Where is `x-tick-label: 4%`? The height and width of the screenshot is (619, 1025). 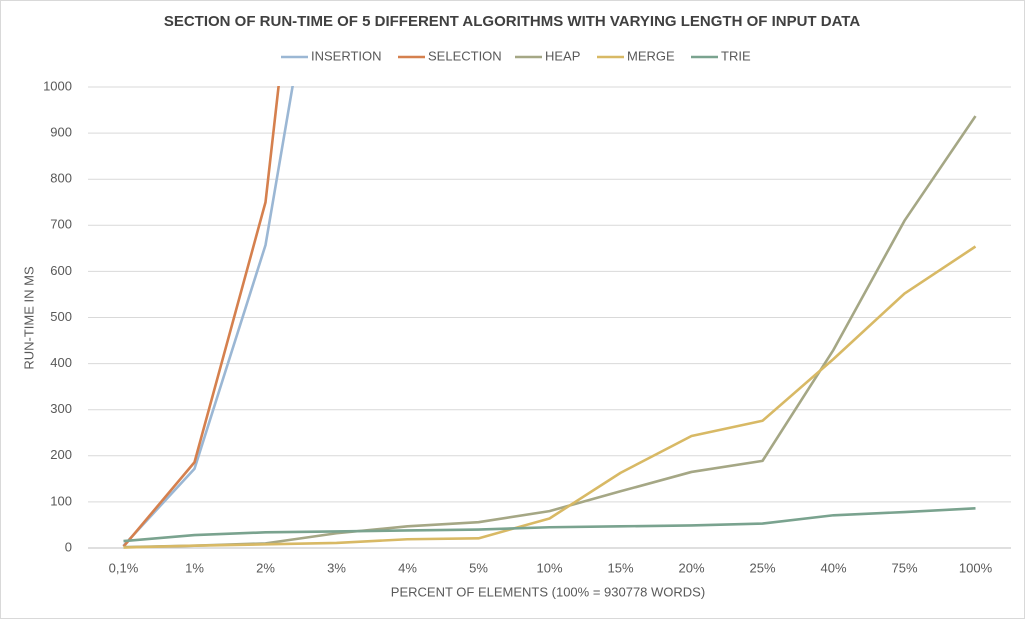 x-tick-label: 4% is located at coordinates (407, 567).